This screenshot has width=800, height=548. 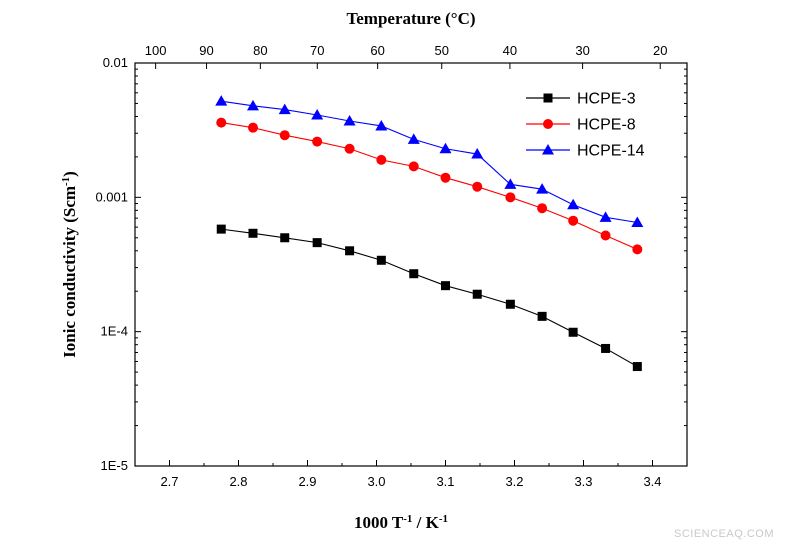 I want to click on x-tick-label: 3.3, so click(x=583, y=481).